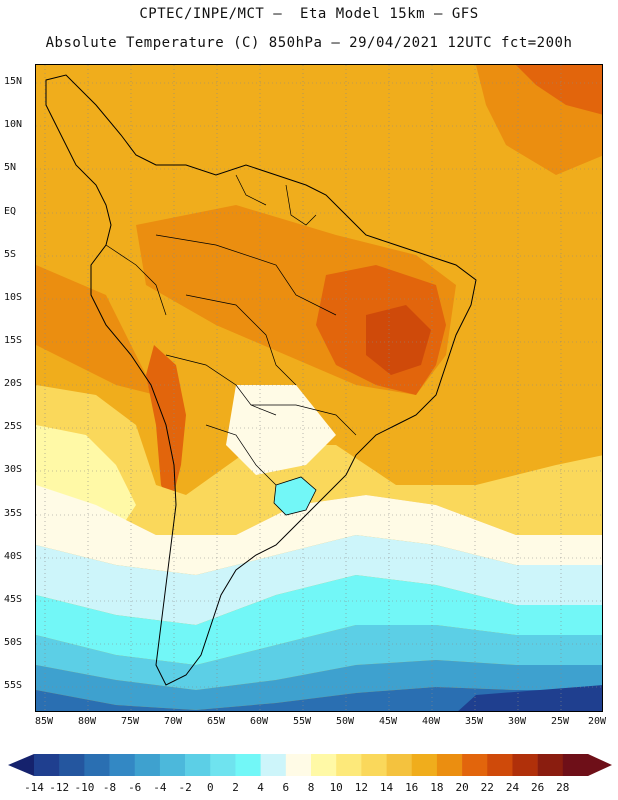 Image resolution: width=618 pixels, height=800 pixels. What do you see at coordinates (388, 721) in the screenshot?
I see `lon-label-45w: 45W` at bounding box center [388, 721].